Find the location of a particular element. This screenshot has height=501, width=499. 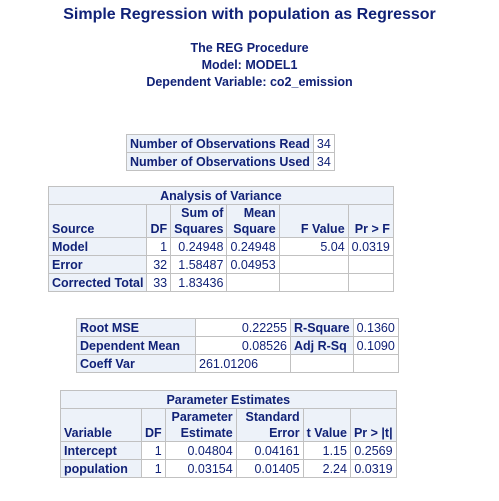

fit-label: Adj R-Sq is located at coordinates (322, 345).